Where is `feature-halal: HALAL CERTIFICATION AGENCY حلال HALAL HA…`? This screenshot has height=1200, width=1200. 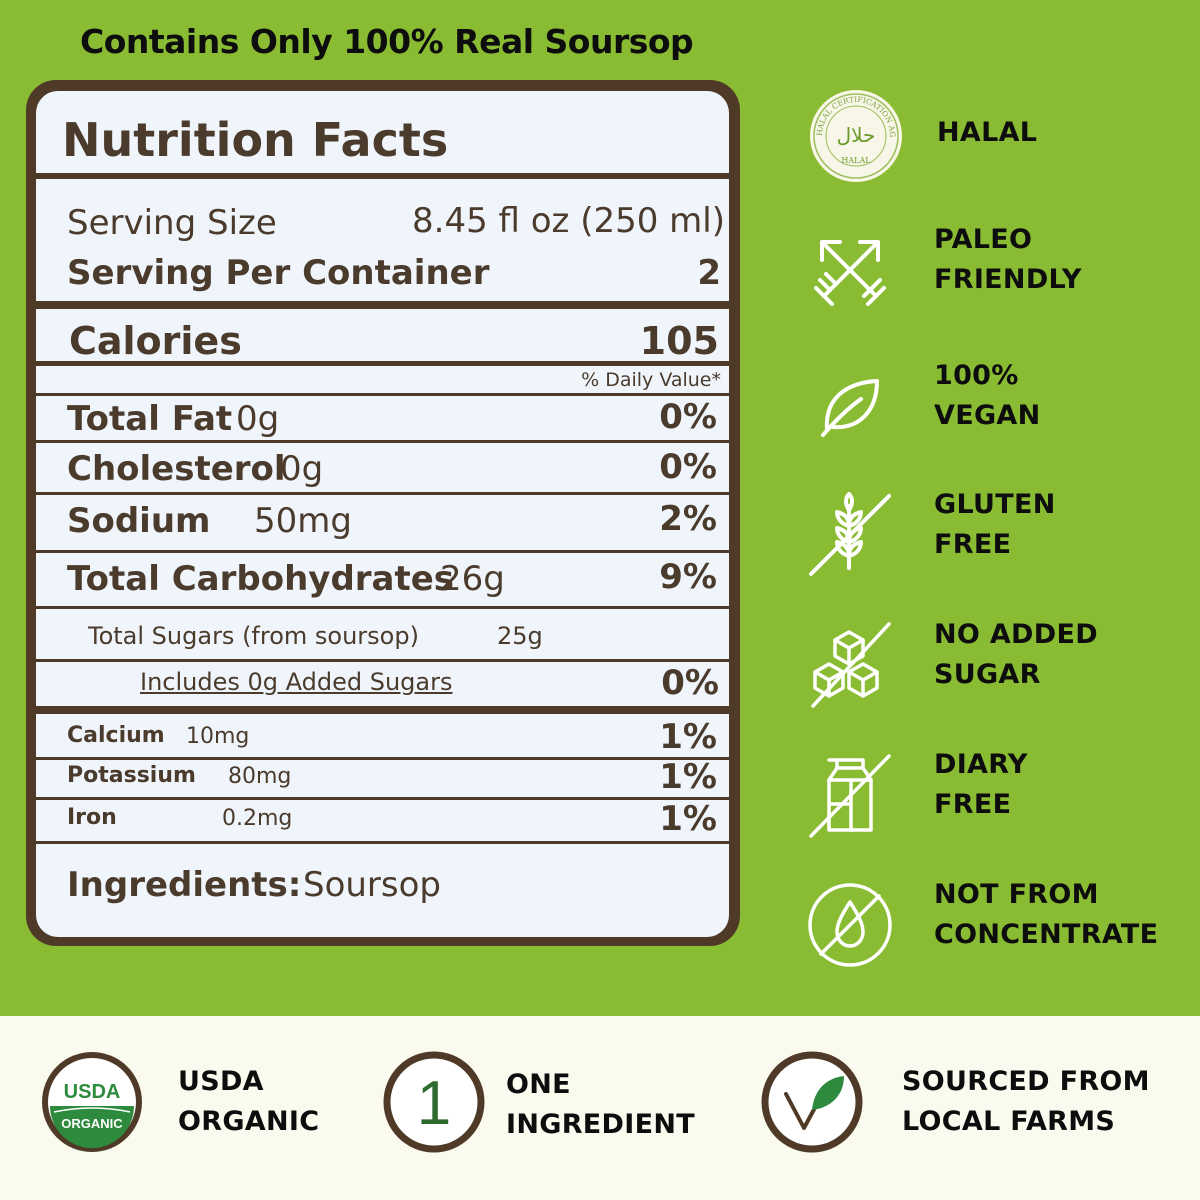 feature-halal: HALAL CERTIFICATION AGENCY حلال HALAL HA… is located at coordinates (918, 133).